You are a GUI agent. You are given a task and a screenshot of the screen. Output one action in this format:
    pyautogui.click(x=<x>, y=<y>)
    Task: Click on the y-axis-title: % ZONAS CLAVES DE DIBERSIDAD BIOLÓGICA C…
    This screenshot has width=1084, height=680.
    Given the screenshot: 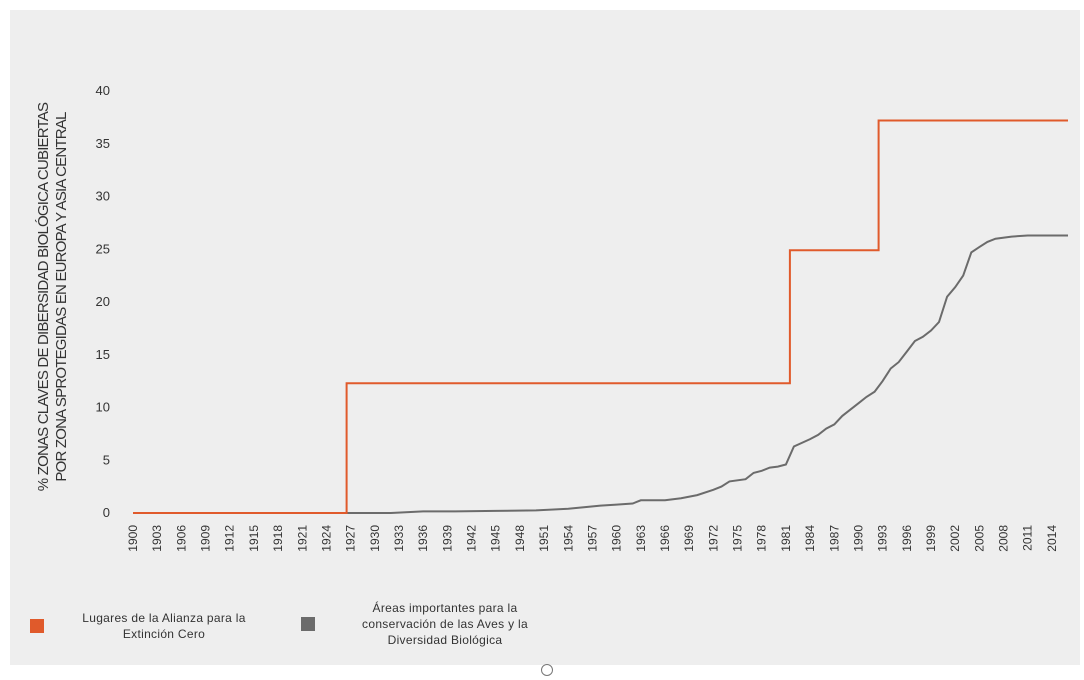 What is the action you would take?
    pyautogui.click(x=52, y=296)
    